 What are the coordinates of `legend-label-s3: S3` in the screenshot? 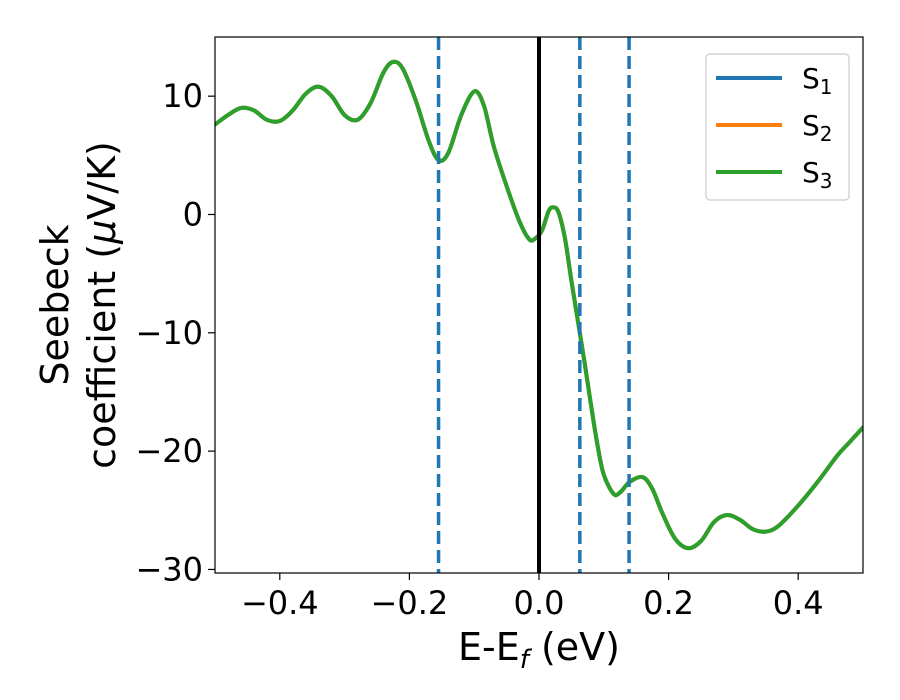 It's located at (817, 174).